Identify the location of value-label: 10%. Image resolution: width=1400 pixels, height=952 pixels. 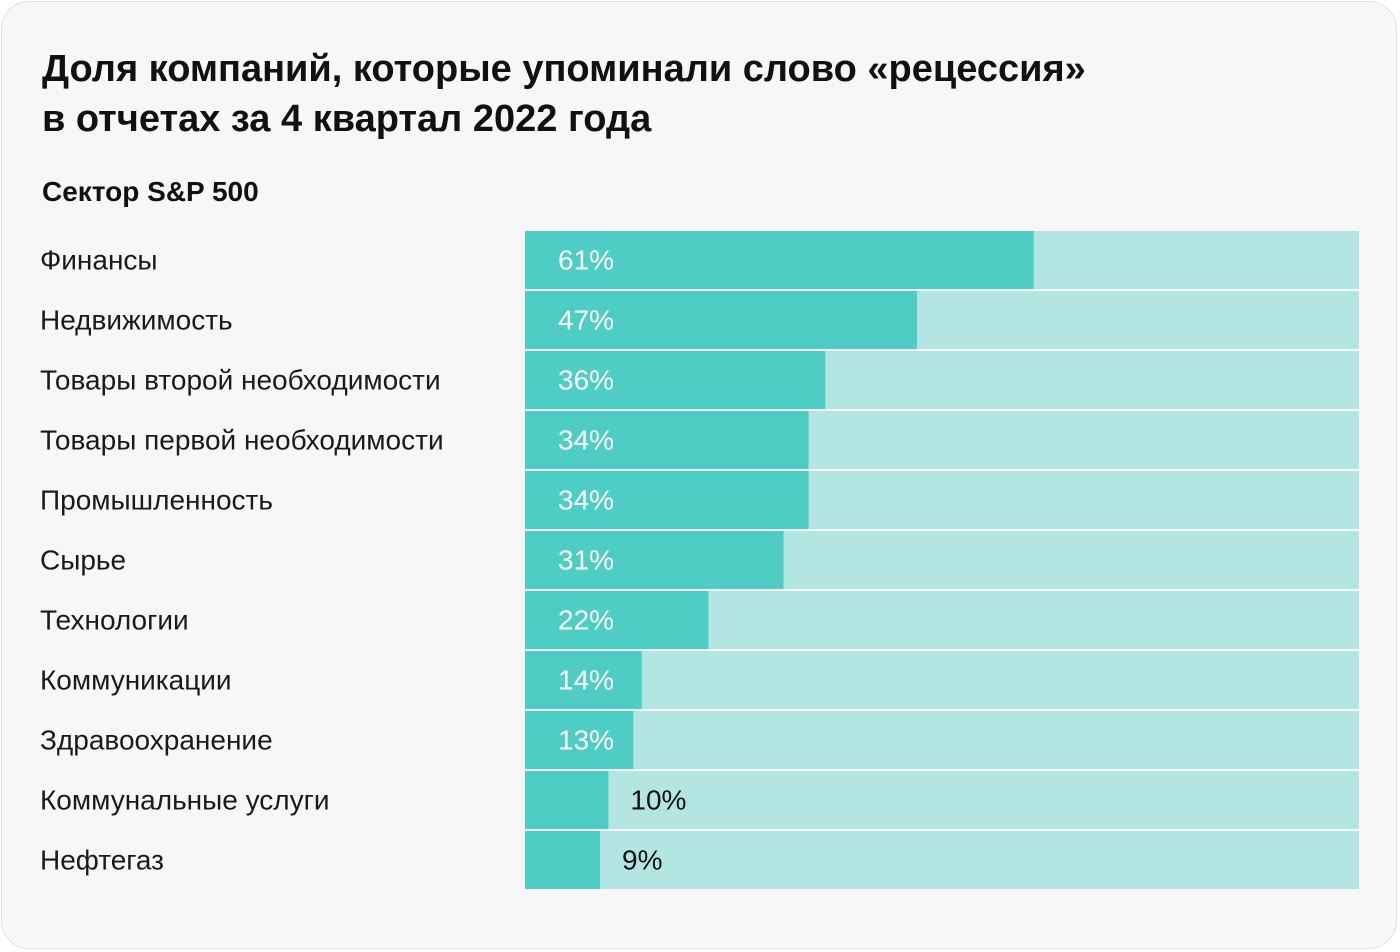
(658, 800).